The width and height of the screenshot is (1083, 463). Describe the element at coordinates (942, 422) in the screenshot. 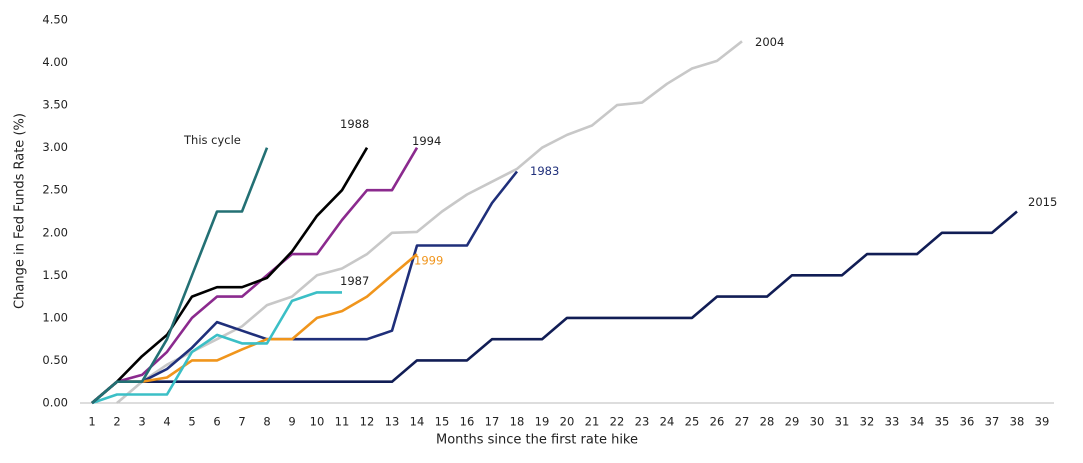

I see `x-tick-label: 35` at that location.